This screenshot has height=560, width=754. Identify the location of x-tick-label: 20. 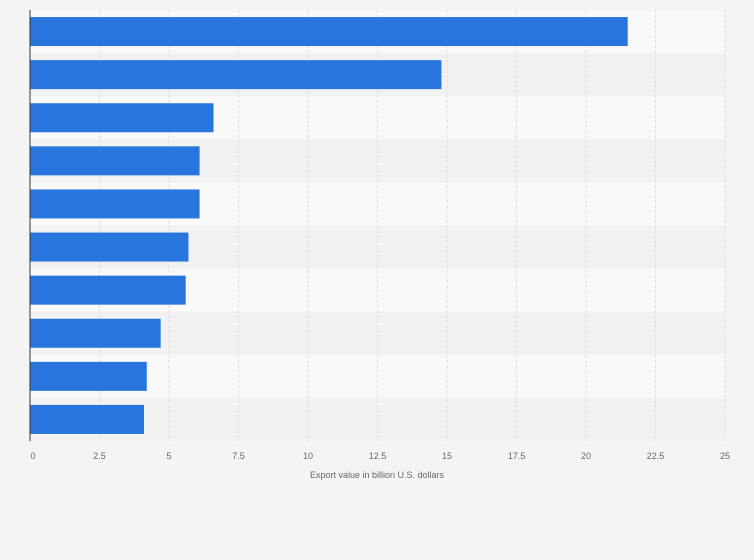
(586, 456).